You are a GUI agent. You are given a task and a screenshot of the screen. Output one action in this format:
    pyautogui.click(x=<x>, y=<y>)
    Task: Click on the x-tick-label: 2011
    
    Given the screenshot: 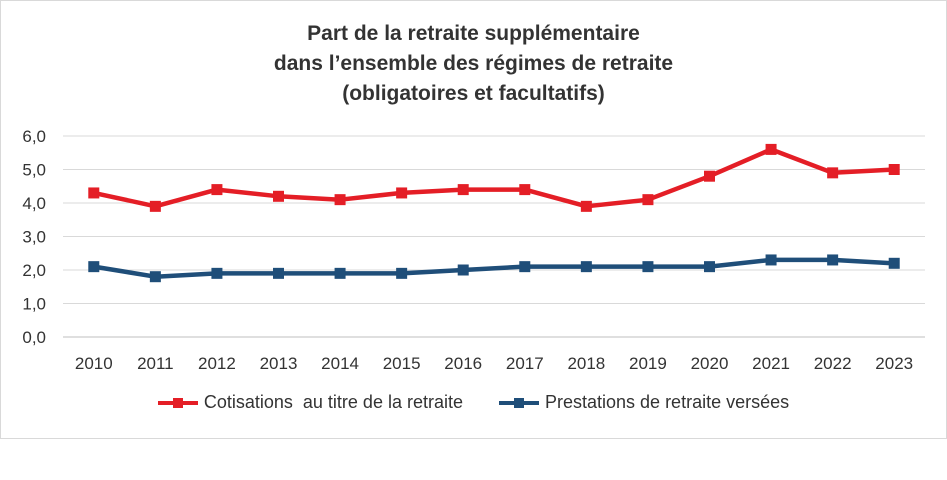 What is the action you would take?
    pyautogui.click(x=155, y=363)
    